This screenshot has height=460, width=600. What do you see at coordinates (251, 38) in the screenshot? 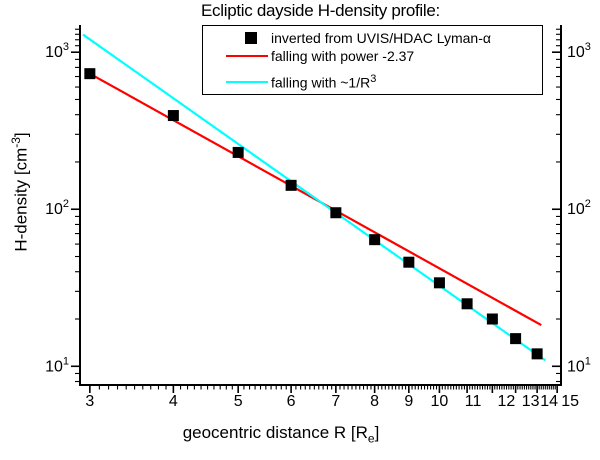
I see `square-marker-icon` at bounding box center [251, 38].